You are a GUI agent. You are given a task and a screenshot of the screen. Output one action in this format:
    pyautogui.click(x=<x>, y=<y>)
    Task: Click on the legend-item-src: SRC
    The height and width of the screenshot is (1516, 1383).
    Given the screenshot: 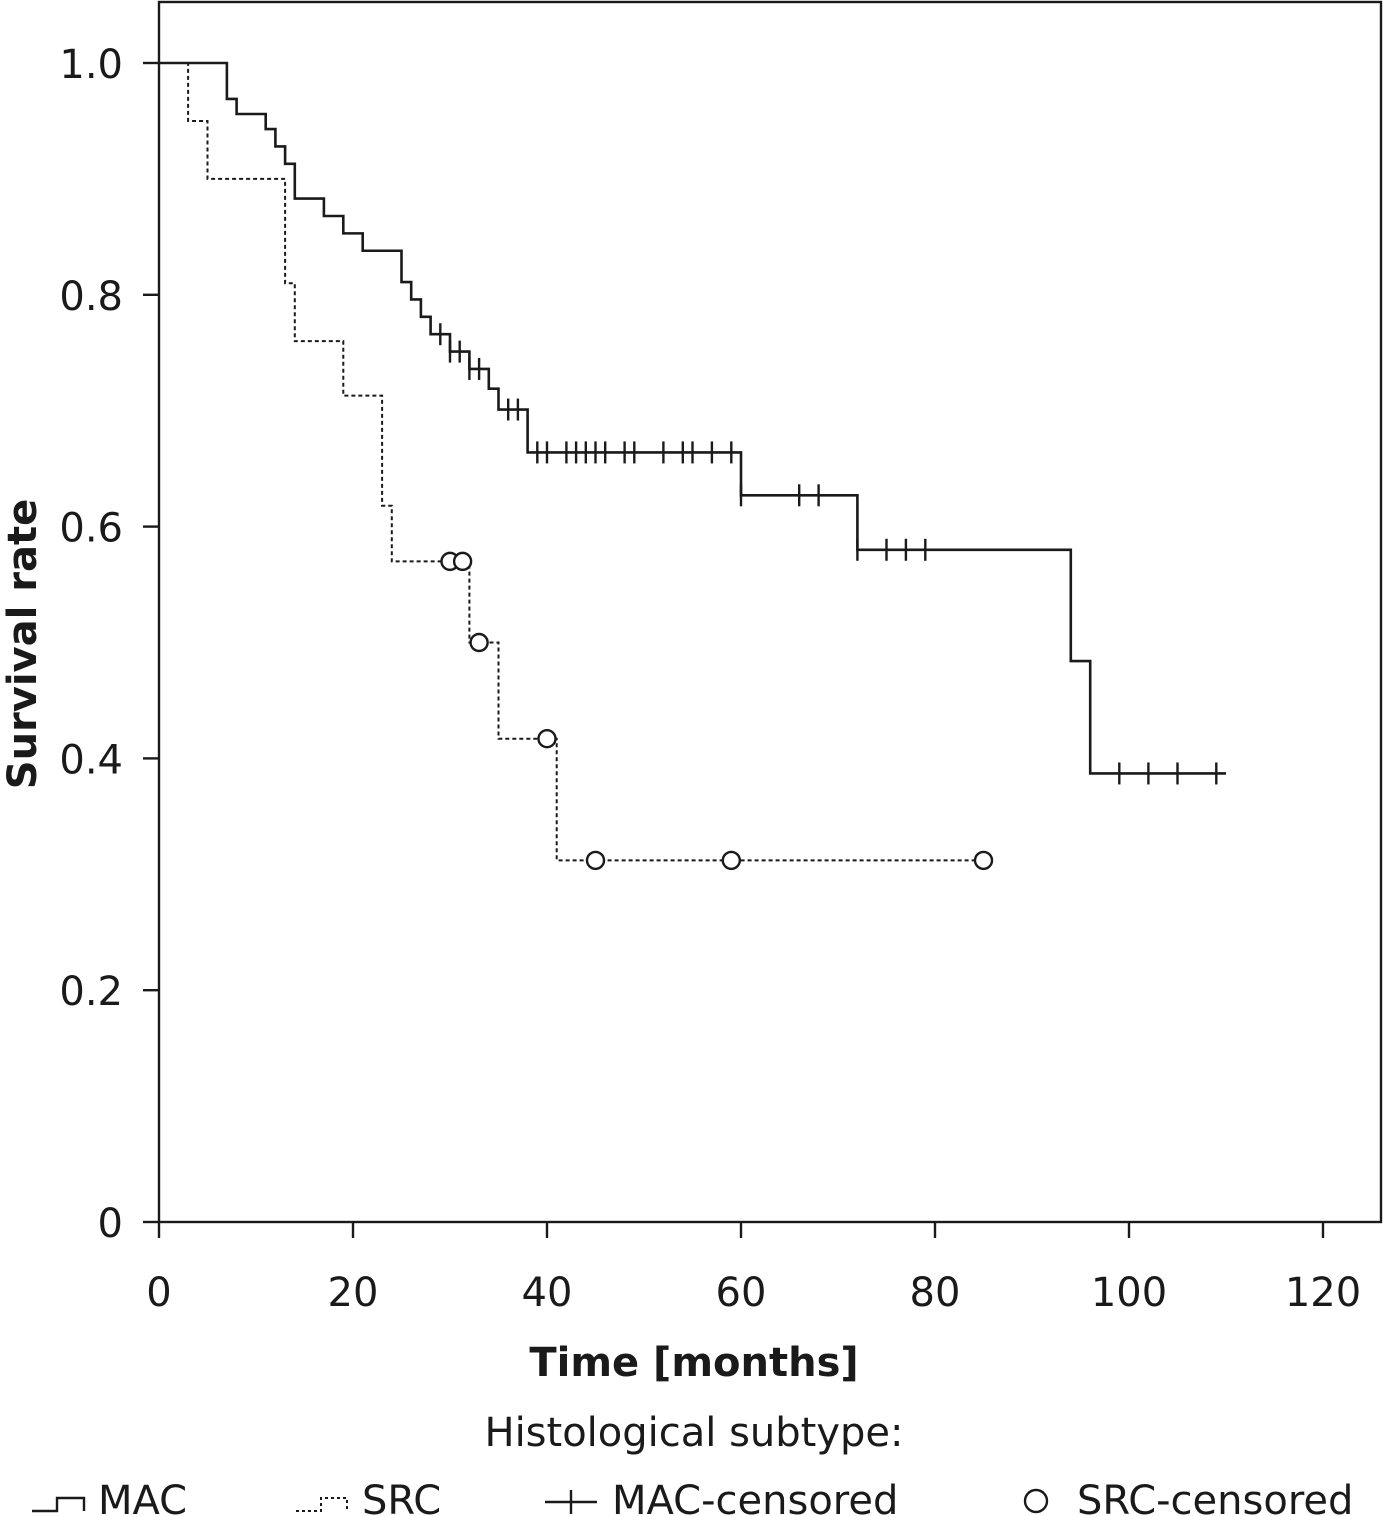 What is the action you would take?
    pyautogui.click(x=368, y=1497)
    